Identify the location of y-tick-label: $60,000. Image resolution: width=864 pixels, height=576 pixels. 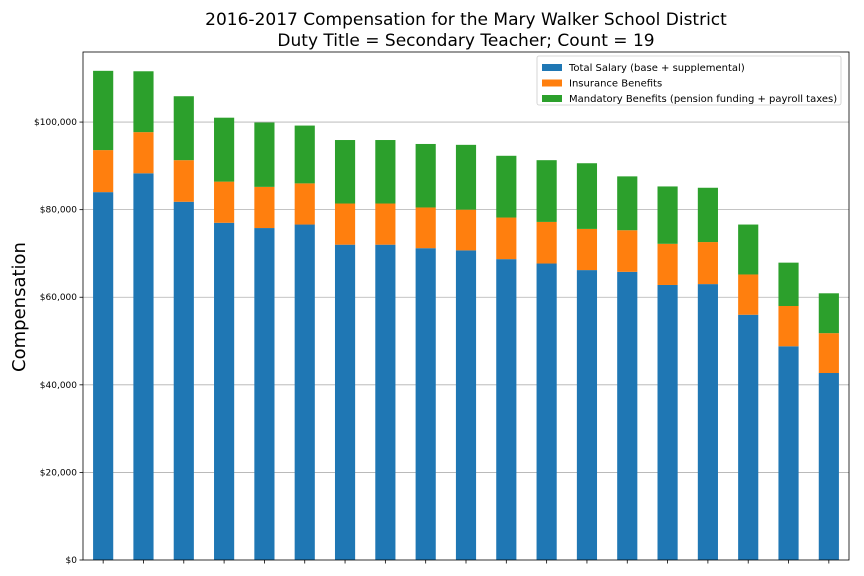
(58, 298).